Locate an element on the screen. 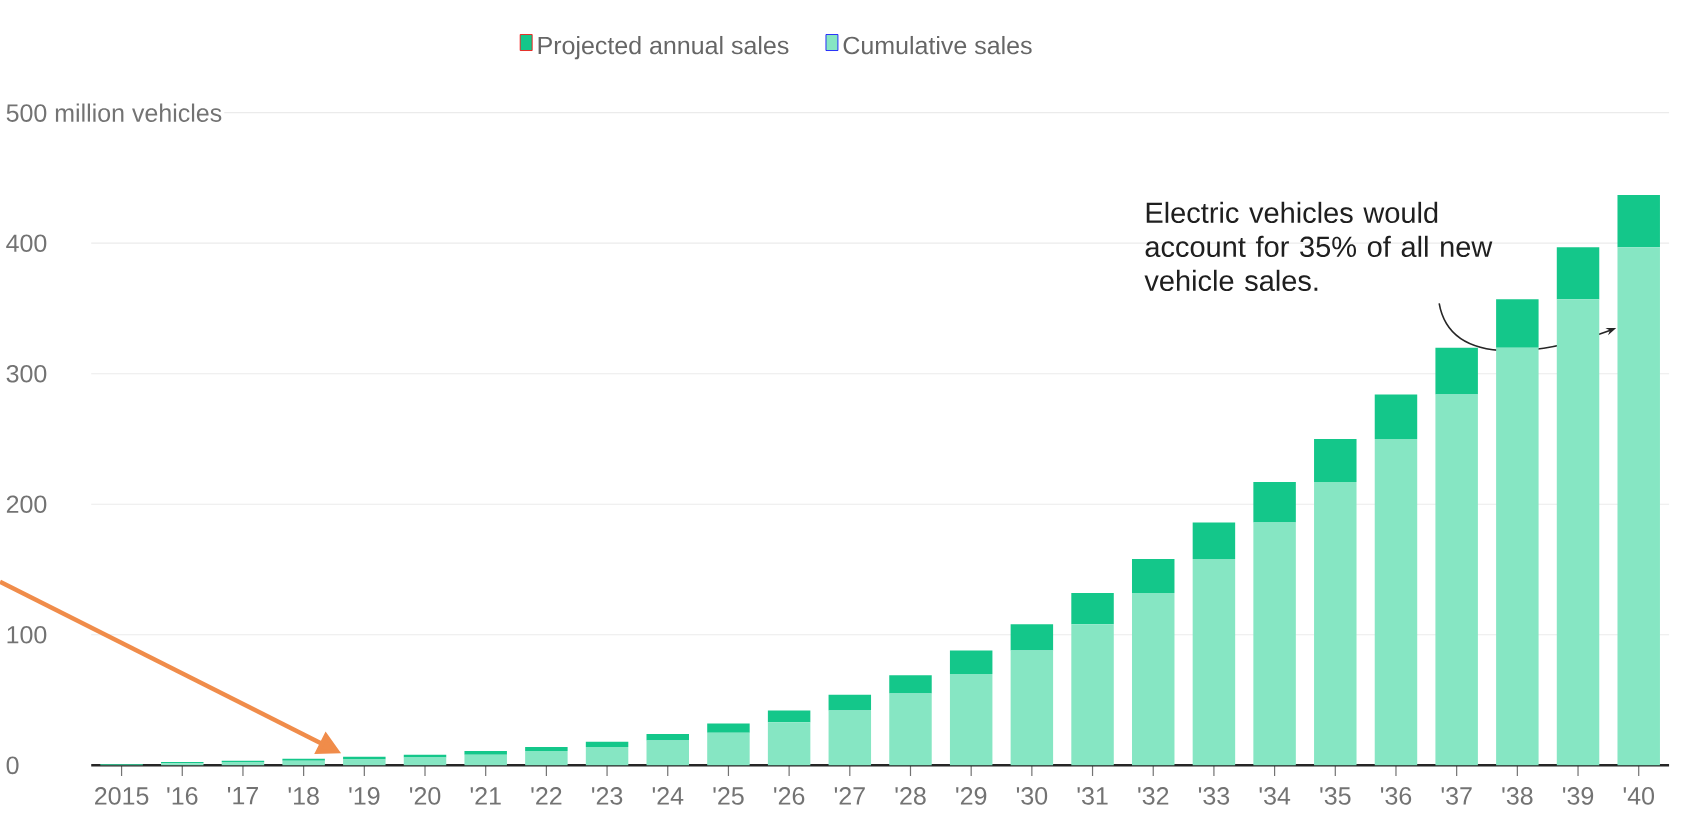 This screenshot has height=826, width=1683. x-tick-label: '16 is located at coordinates (182, 795).